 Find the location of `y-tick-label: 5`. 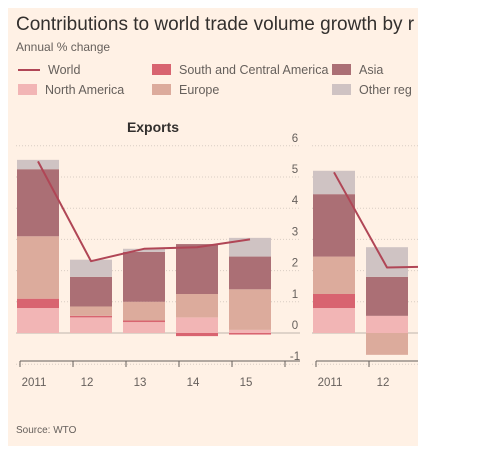

y-tick-label: 5 is located at coordinates (295, 170).